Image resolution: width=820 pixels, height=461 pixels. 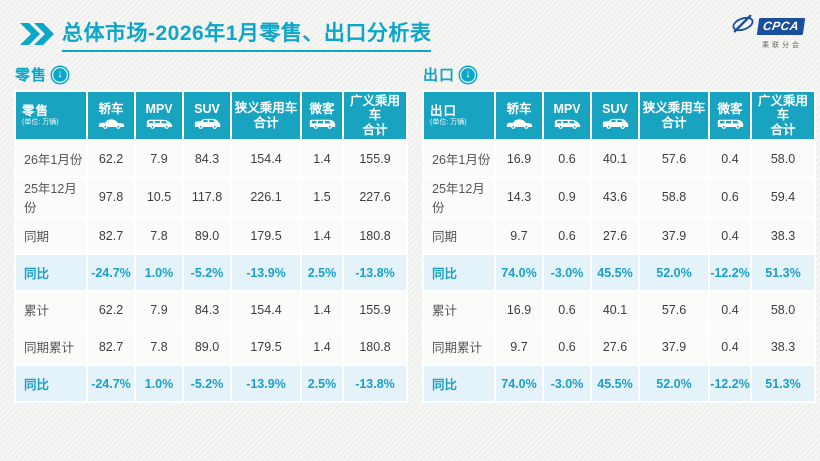 What do you see at coordinates (519, 109) in the screenshot?
I see `column-label: 轿车` at bounding box center [519, 109].